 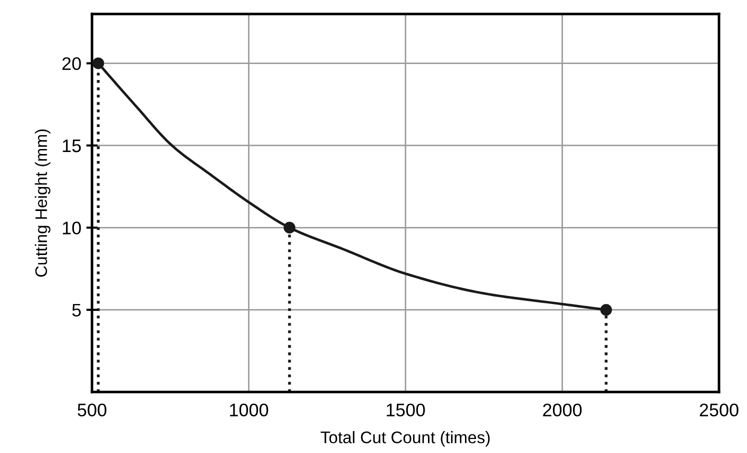 What do you see at coordinates (405, 439) in the screenshot?
I see `x-axis-title: Total Cut Count (times)` at bounding box center [405, 439].